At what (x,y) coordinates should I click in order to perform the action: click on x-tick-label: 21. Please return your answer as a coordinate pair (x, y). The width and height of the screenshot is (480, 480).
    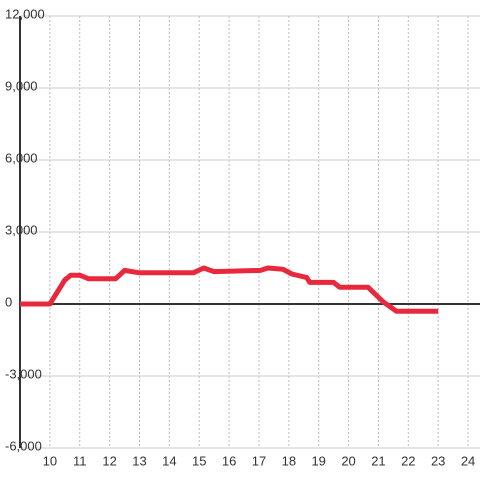
    Looking at the image, I should click on (378, 460).